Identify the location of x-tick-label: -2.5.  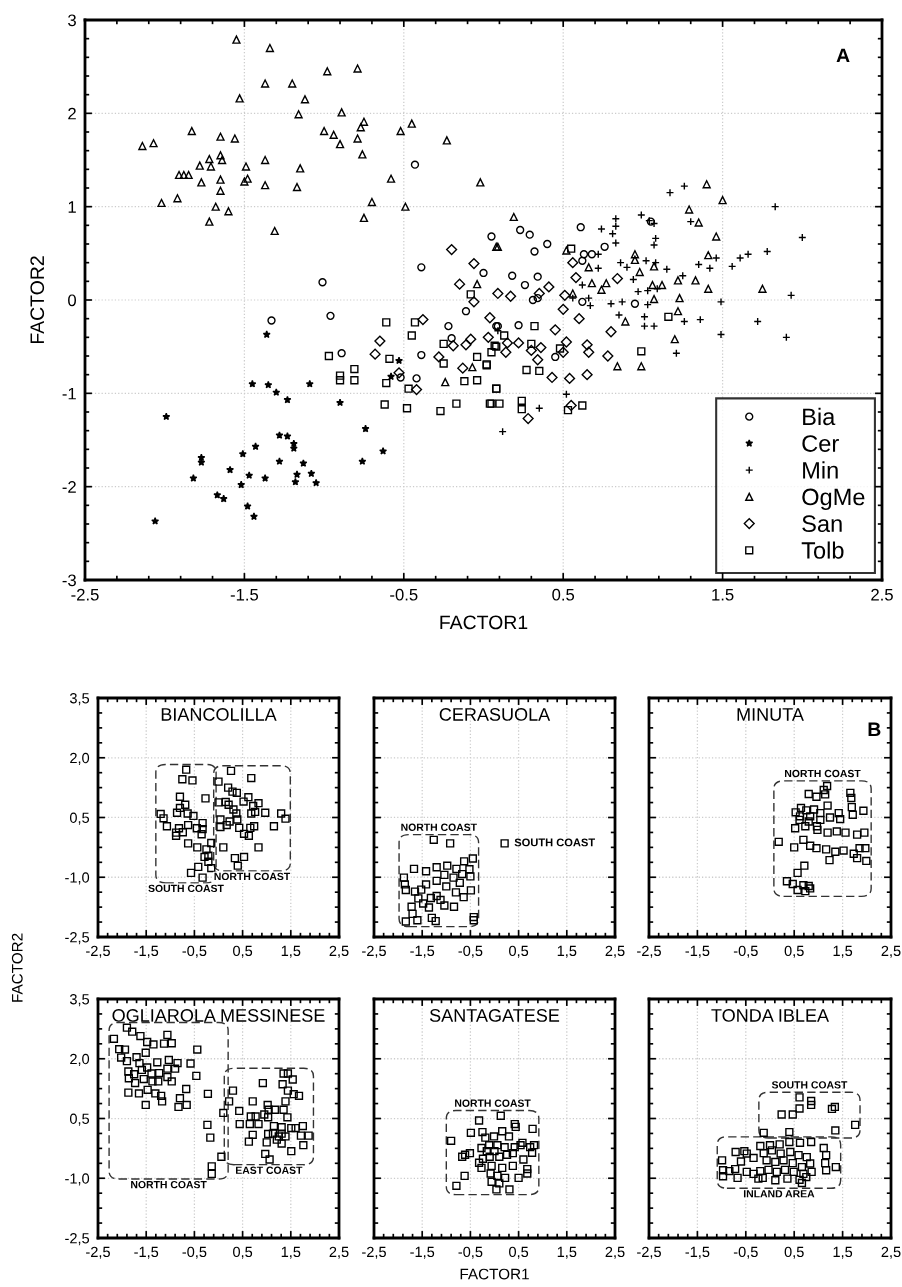
(85, 594).